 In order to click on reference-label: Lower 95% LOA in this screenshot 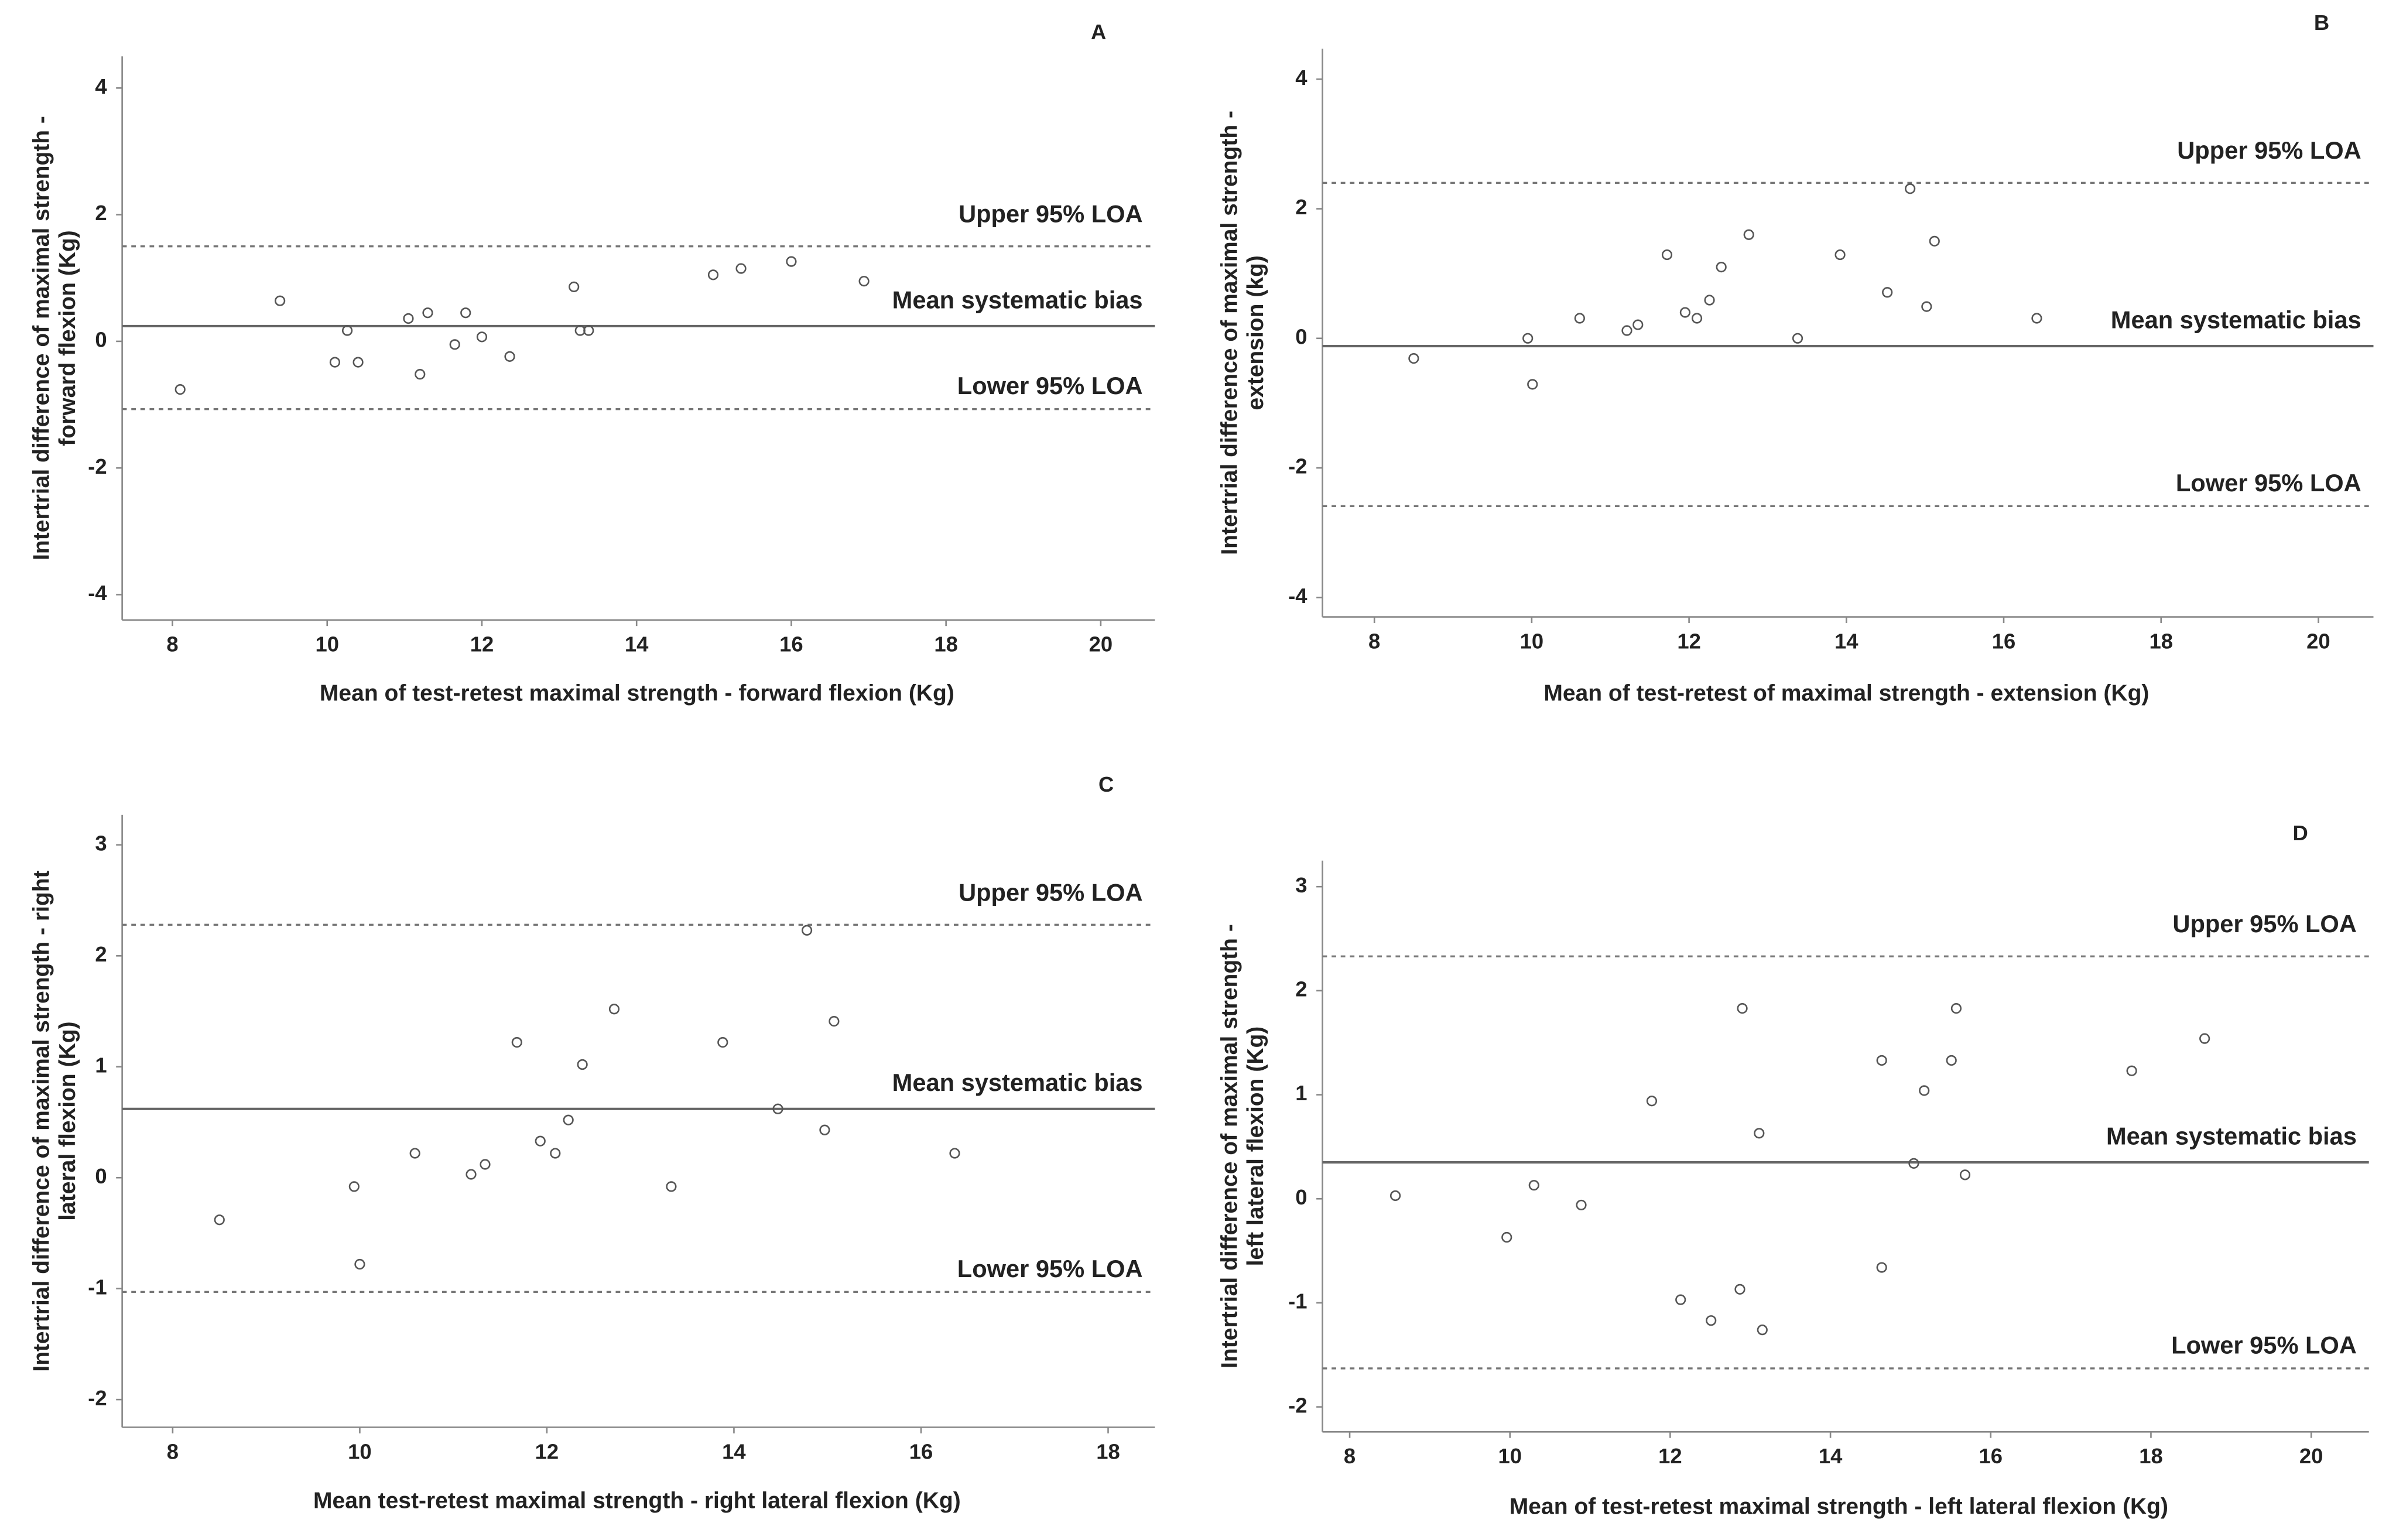, I will do `click(2268, 483)`.